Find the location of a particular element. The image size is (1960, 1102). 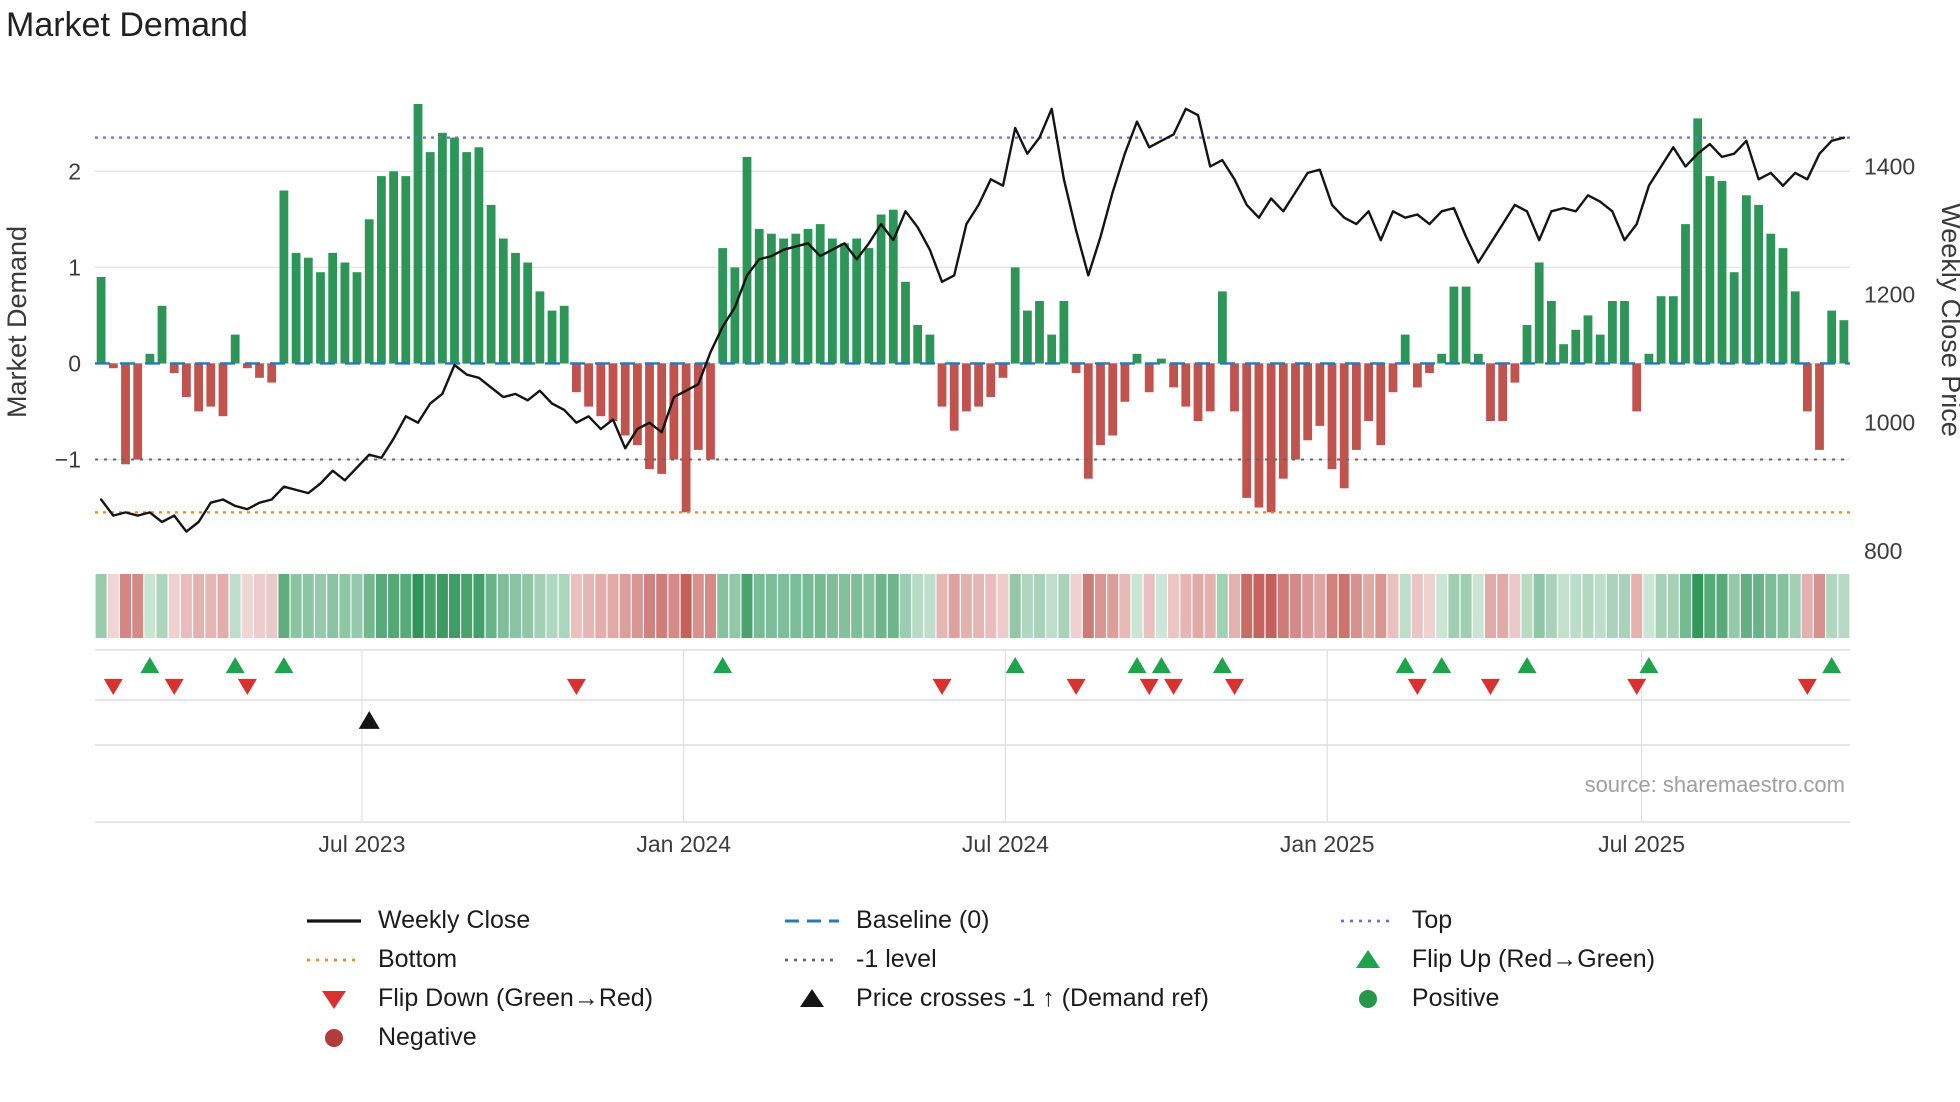

page-title: Market Demand is located at coordinates (127, 25).